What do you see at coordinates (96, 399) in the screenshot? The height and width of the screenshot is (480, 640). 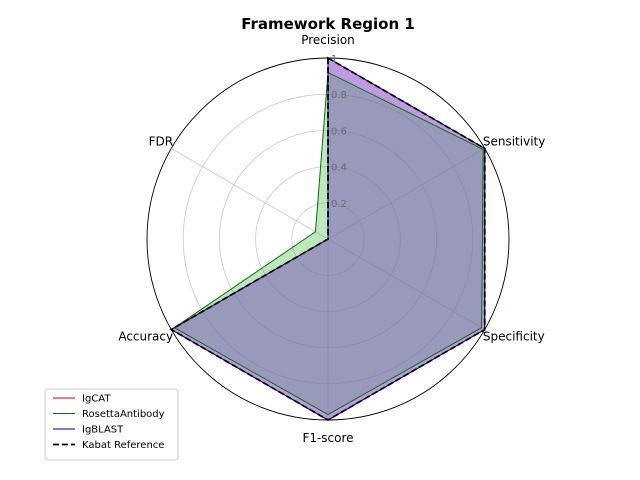 I see `legend-label-0: IgCAT` at bounding box center [96, 399].